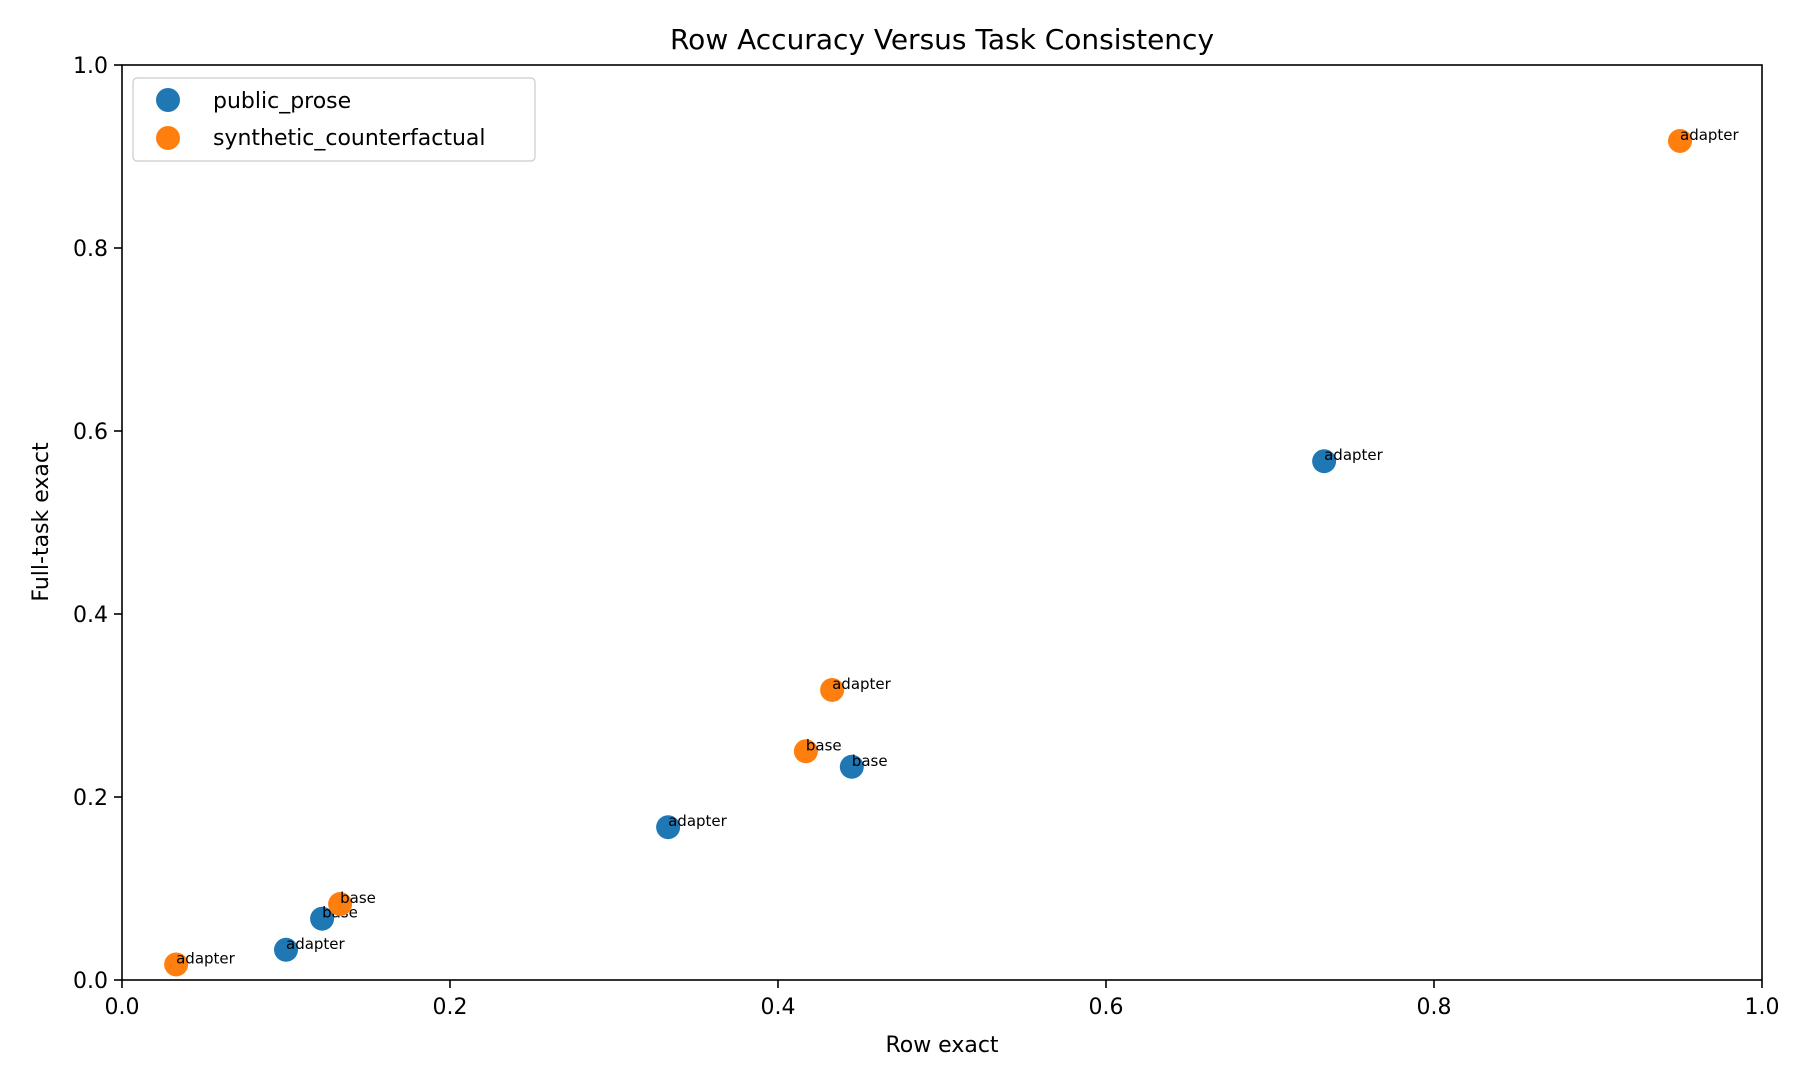  I want to click on y-tick-label: 0.0, so click(90, 981).